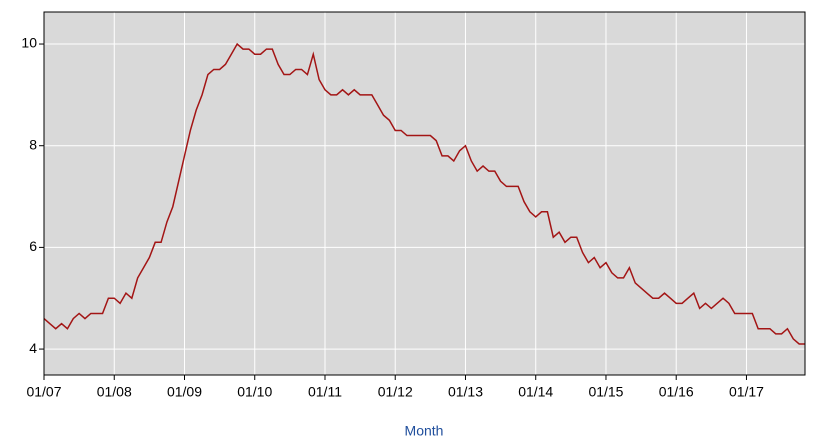 Image resolution: width=827 pixels, height=444 pixels. Describe the element at coordinates (535, 392) in the screenshot. I see `x-tick-label: 01/14` at that location.